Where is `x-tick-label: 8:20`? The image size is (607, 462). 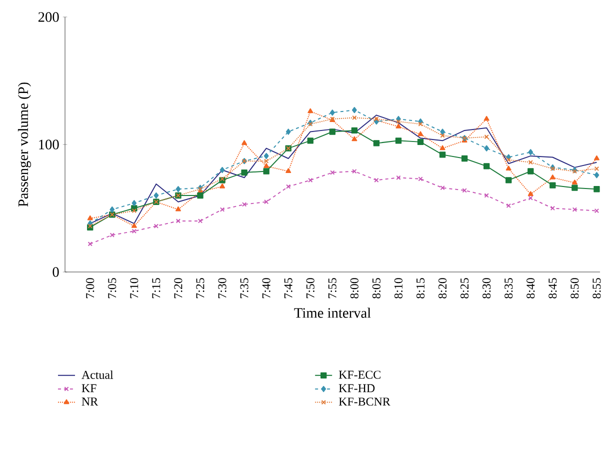
x-tick-label: 8:20 is located at coordinates (442, 288).